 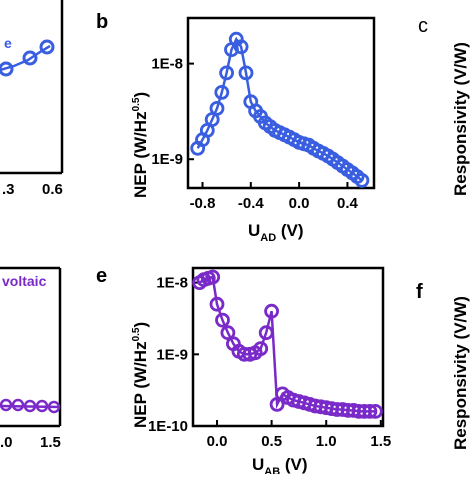 What do you see at coordinates (380, 441) in the screenshot?
I see `panel-e-x-tick-label: 1.5` at bounding box center [380, 441].